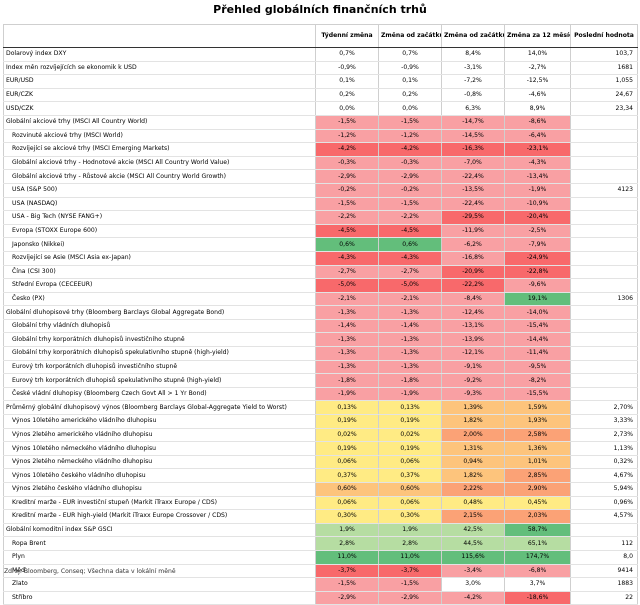 This screenshot has width=640, height=605. Describe the element at coordinates (473, 108) in the screenshot. I see `change-cell: 6,3%` at that location.